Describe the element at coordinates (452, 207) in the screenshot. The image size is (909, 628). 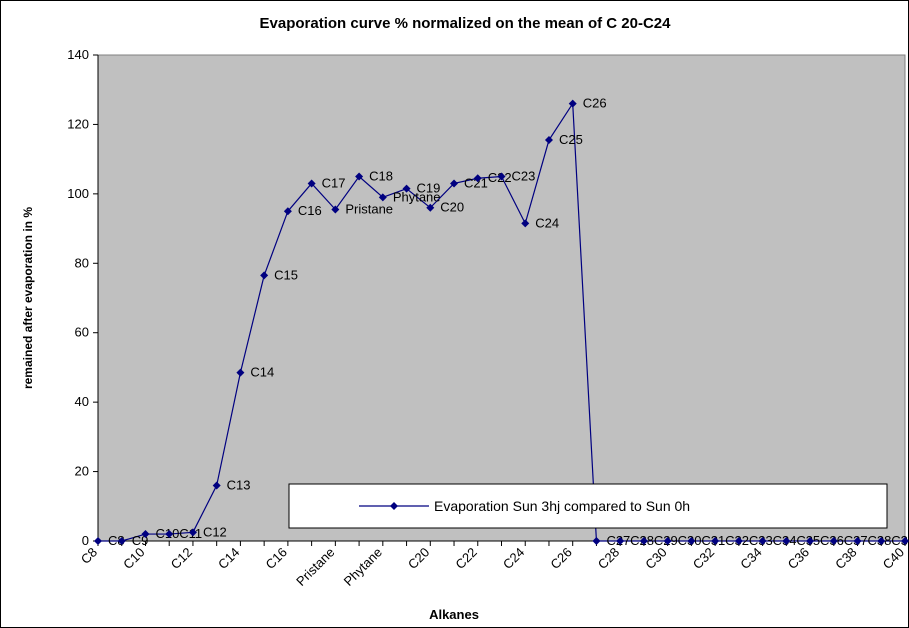
I see `data-label: C20` at that location.